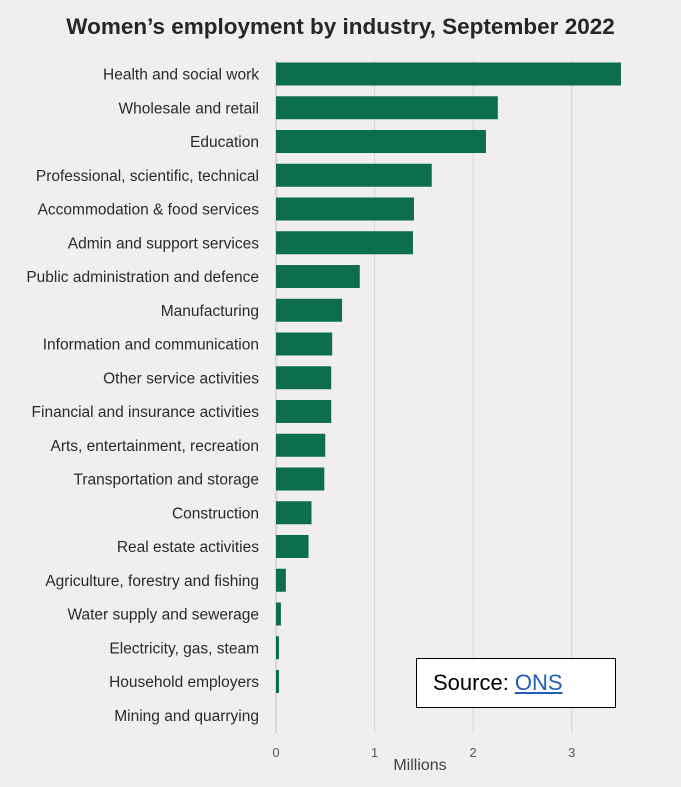 The width and height of the screenshot is (681, 787). I want to click on category-label: Real estate activities, so click(188, 547).